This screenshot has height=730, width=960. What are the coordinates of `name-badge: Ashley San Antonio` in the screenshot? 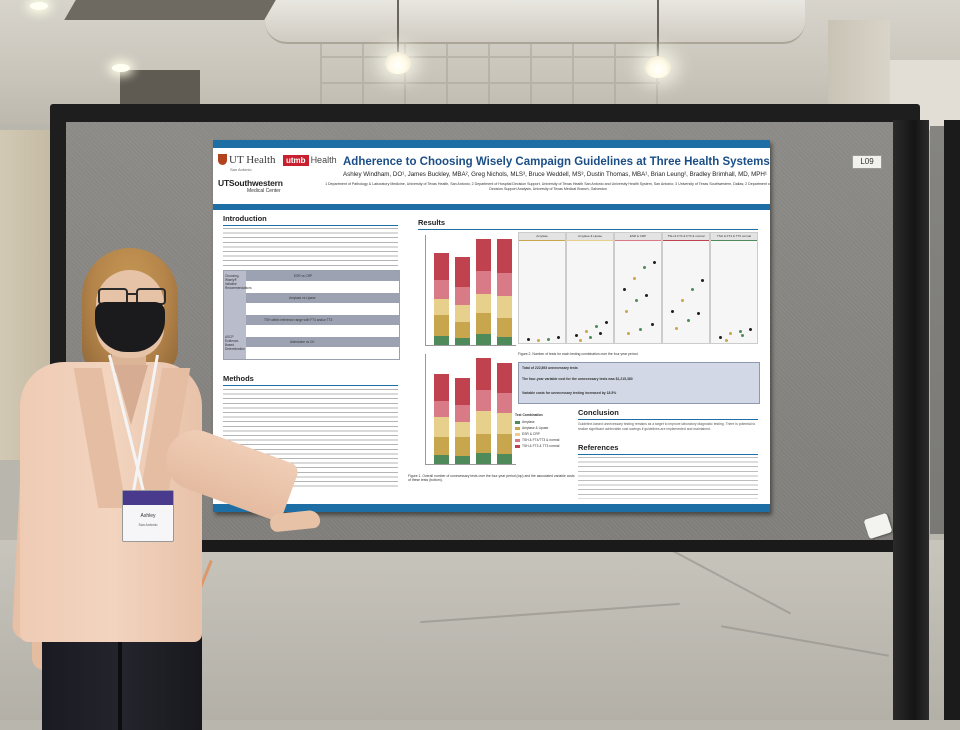 It's located at (148, 516).